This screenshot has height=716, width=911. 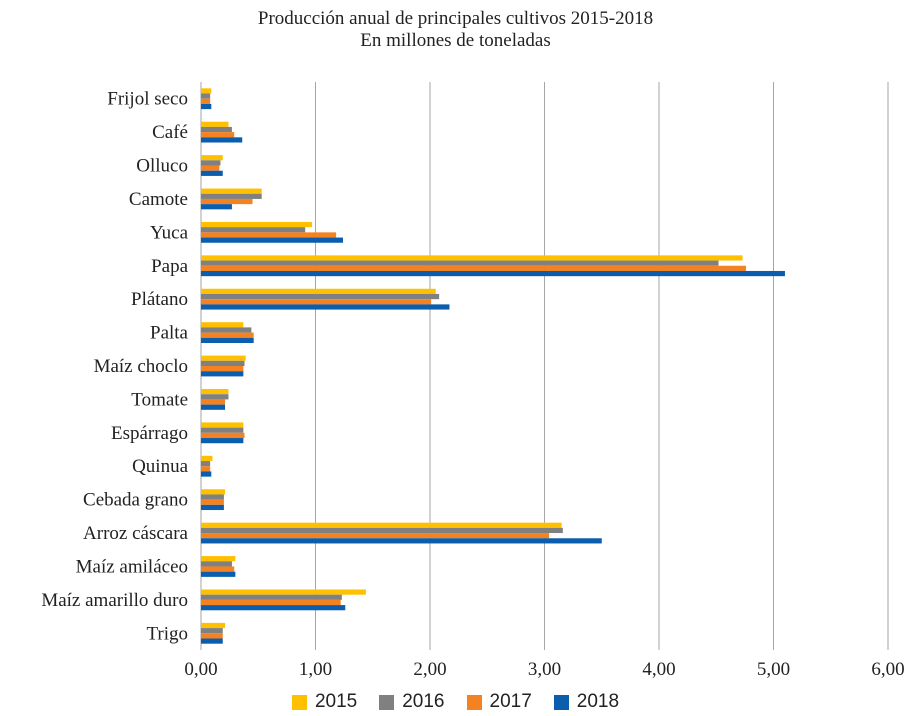 What do you see at coordinates (135, 500) in the screenshot?
I see `category-label: Cebada grano` at bounding box center [135, 500].